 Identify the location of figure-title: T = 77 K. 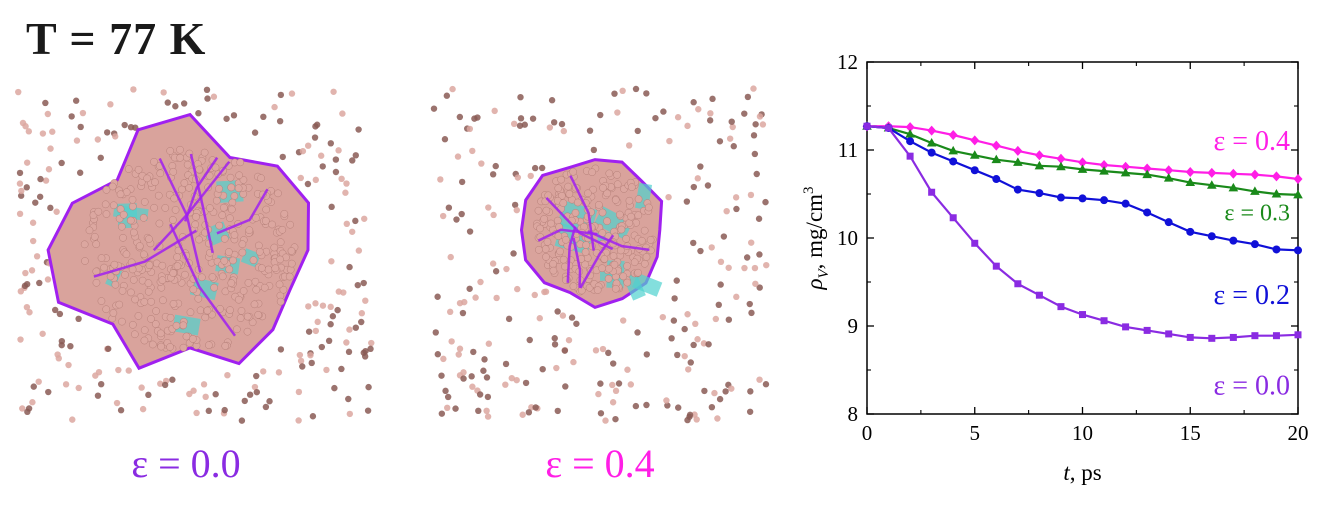
(116, 38).